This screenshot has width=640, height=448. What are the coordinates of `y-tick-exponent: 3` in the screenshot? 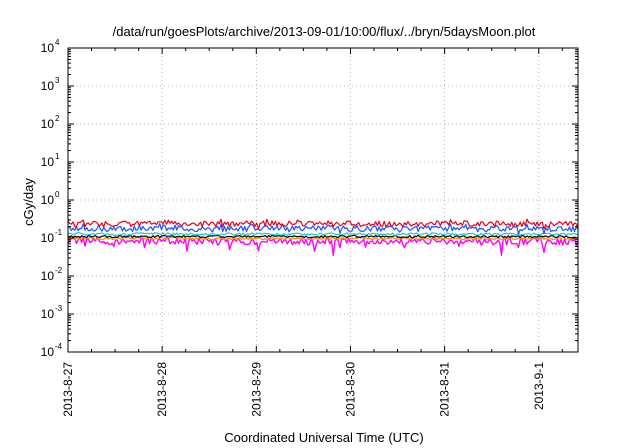 It's located at (57, 80).